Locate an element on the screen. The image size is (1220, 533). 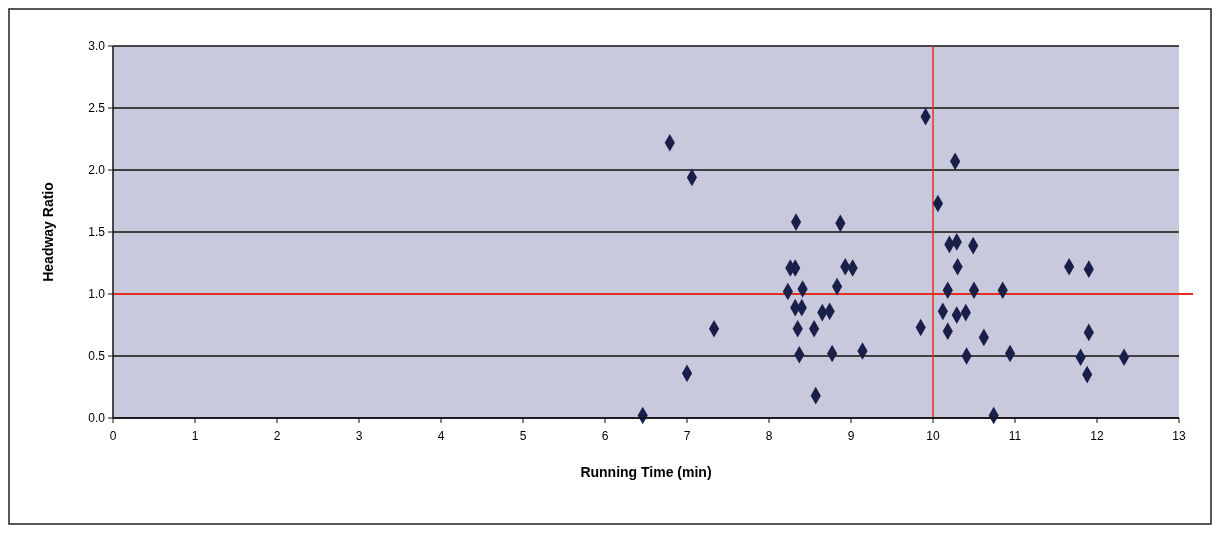
x-tick-label: 3 is located at coordinates (359, 436).